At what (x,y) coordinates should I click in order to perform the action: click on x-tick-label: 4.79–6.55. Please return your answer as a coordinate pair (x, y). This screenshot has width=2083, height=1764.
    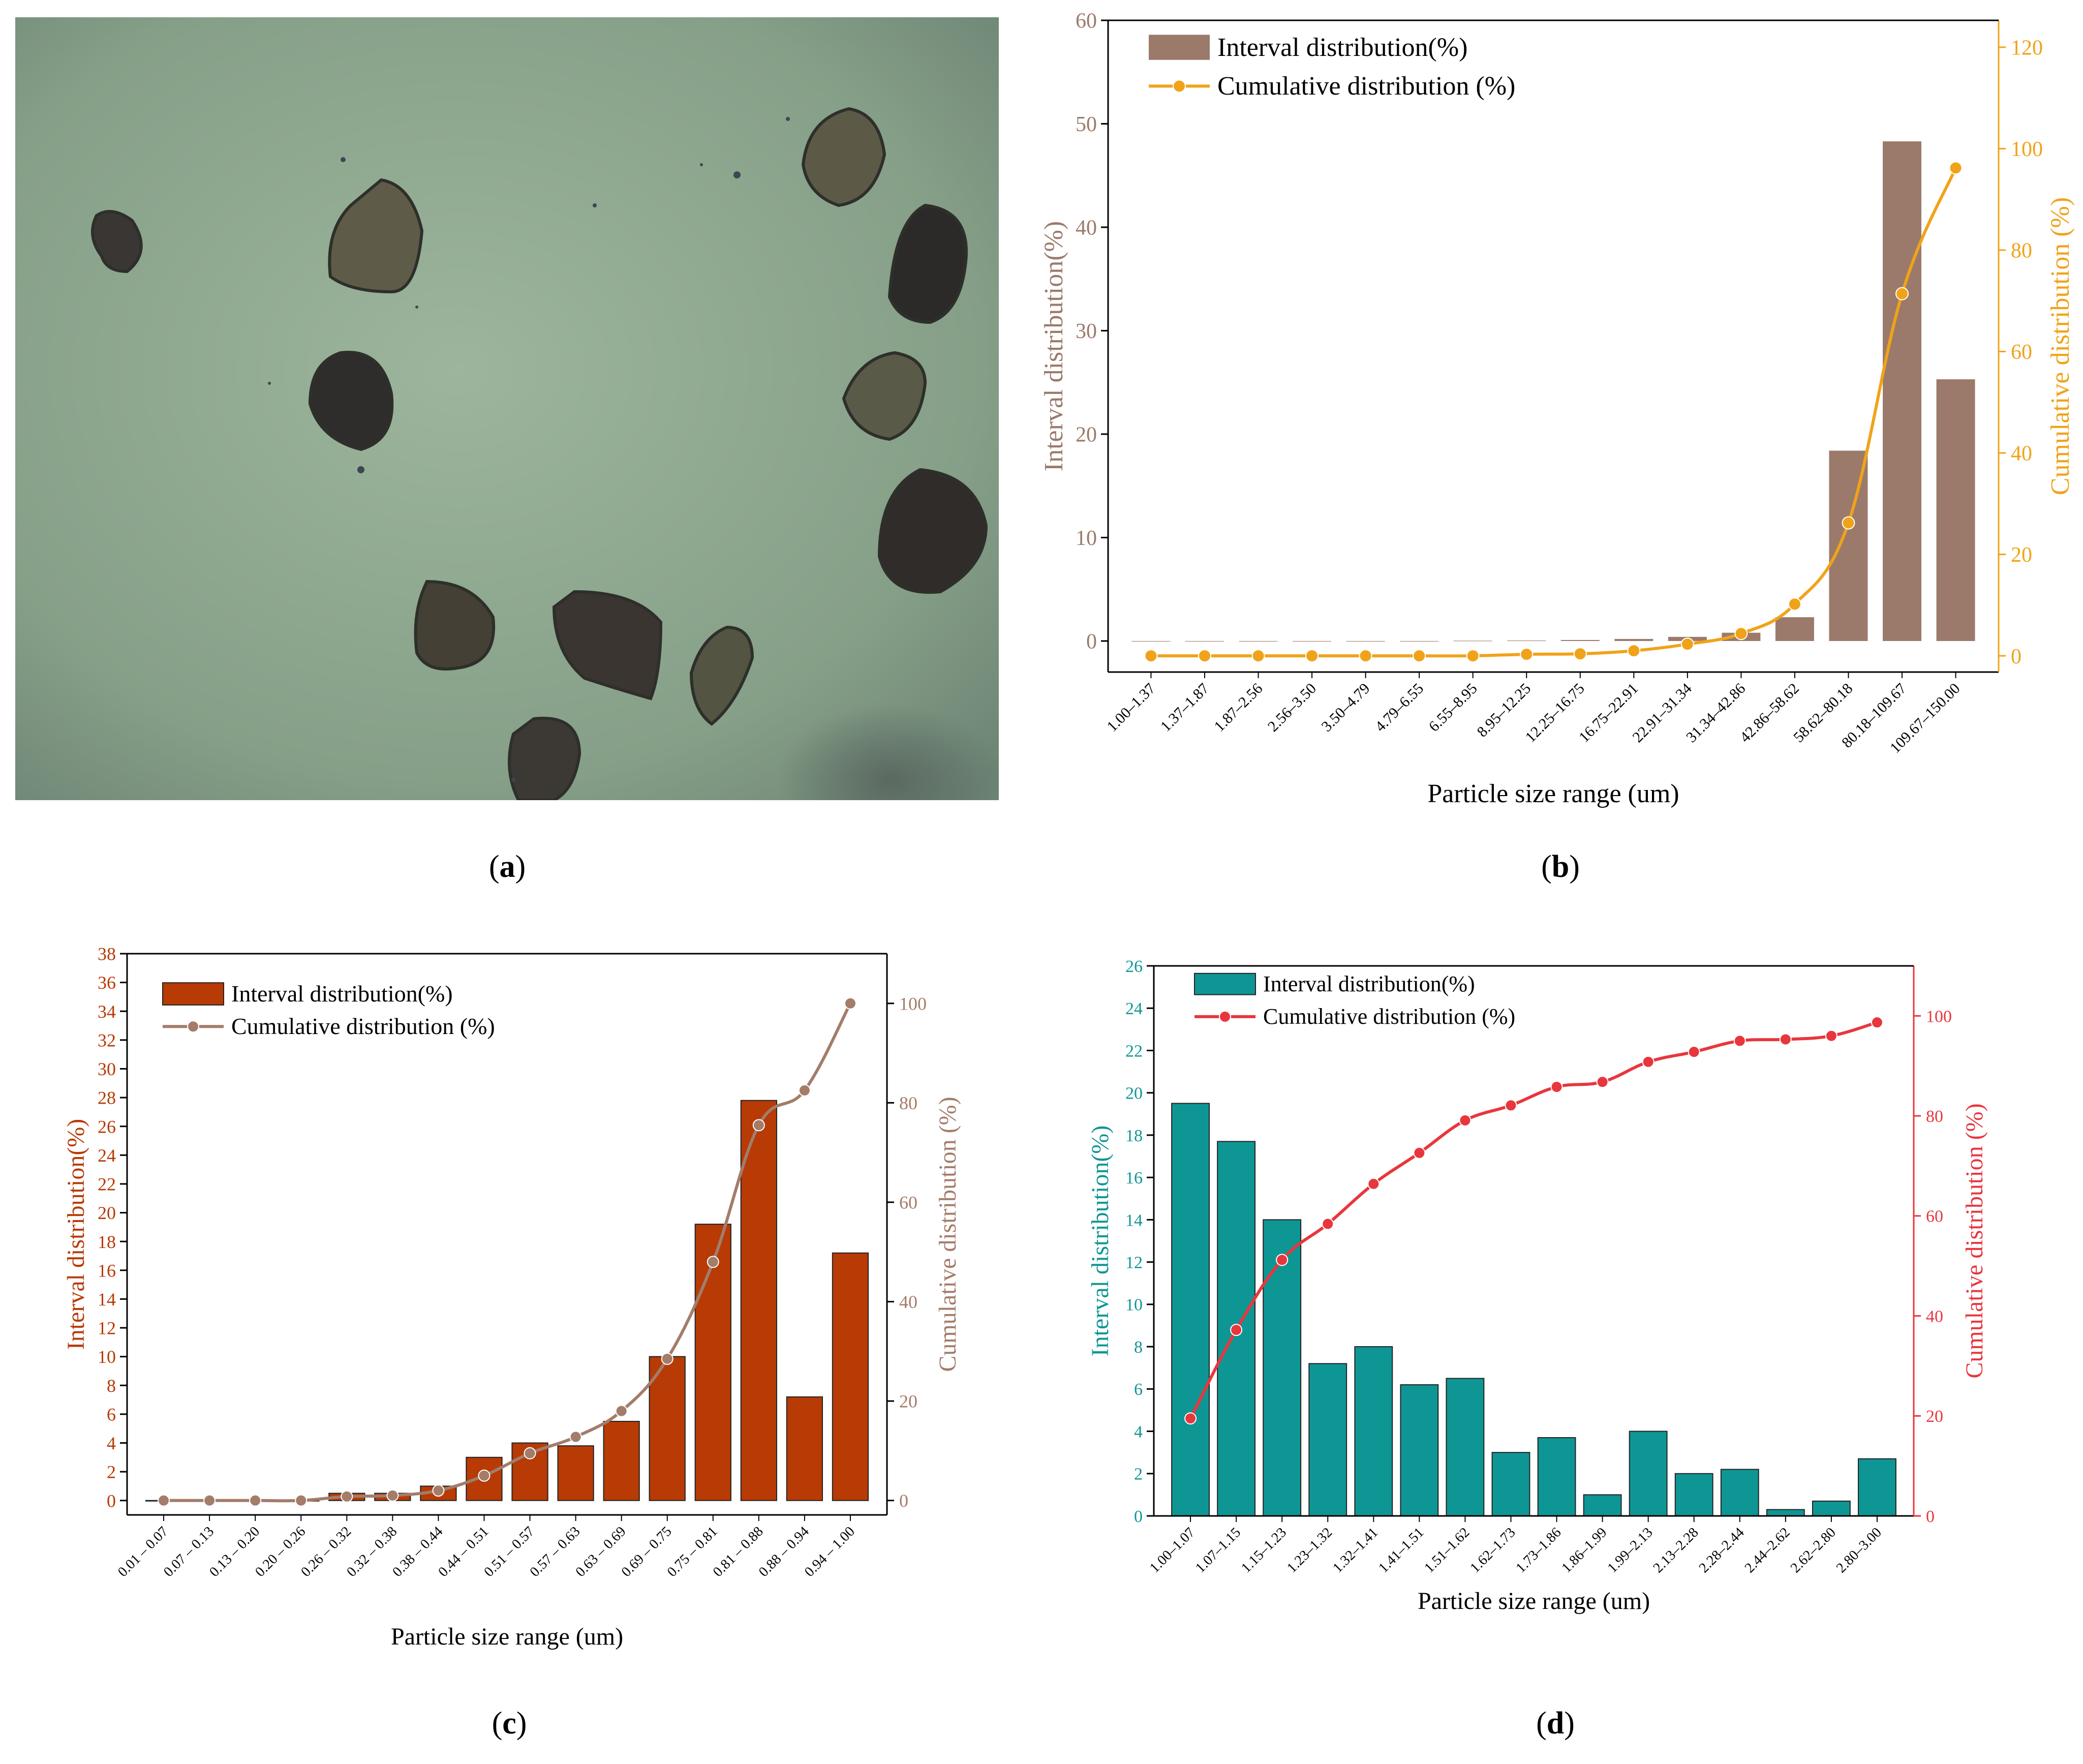
    Looking at the image, I should click on (1399, 707).